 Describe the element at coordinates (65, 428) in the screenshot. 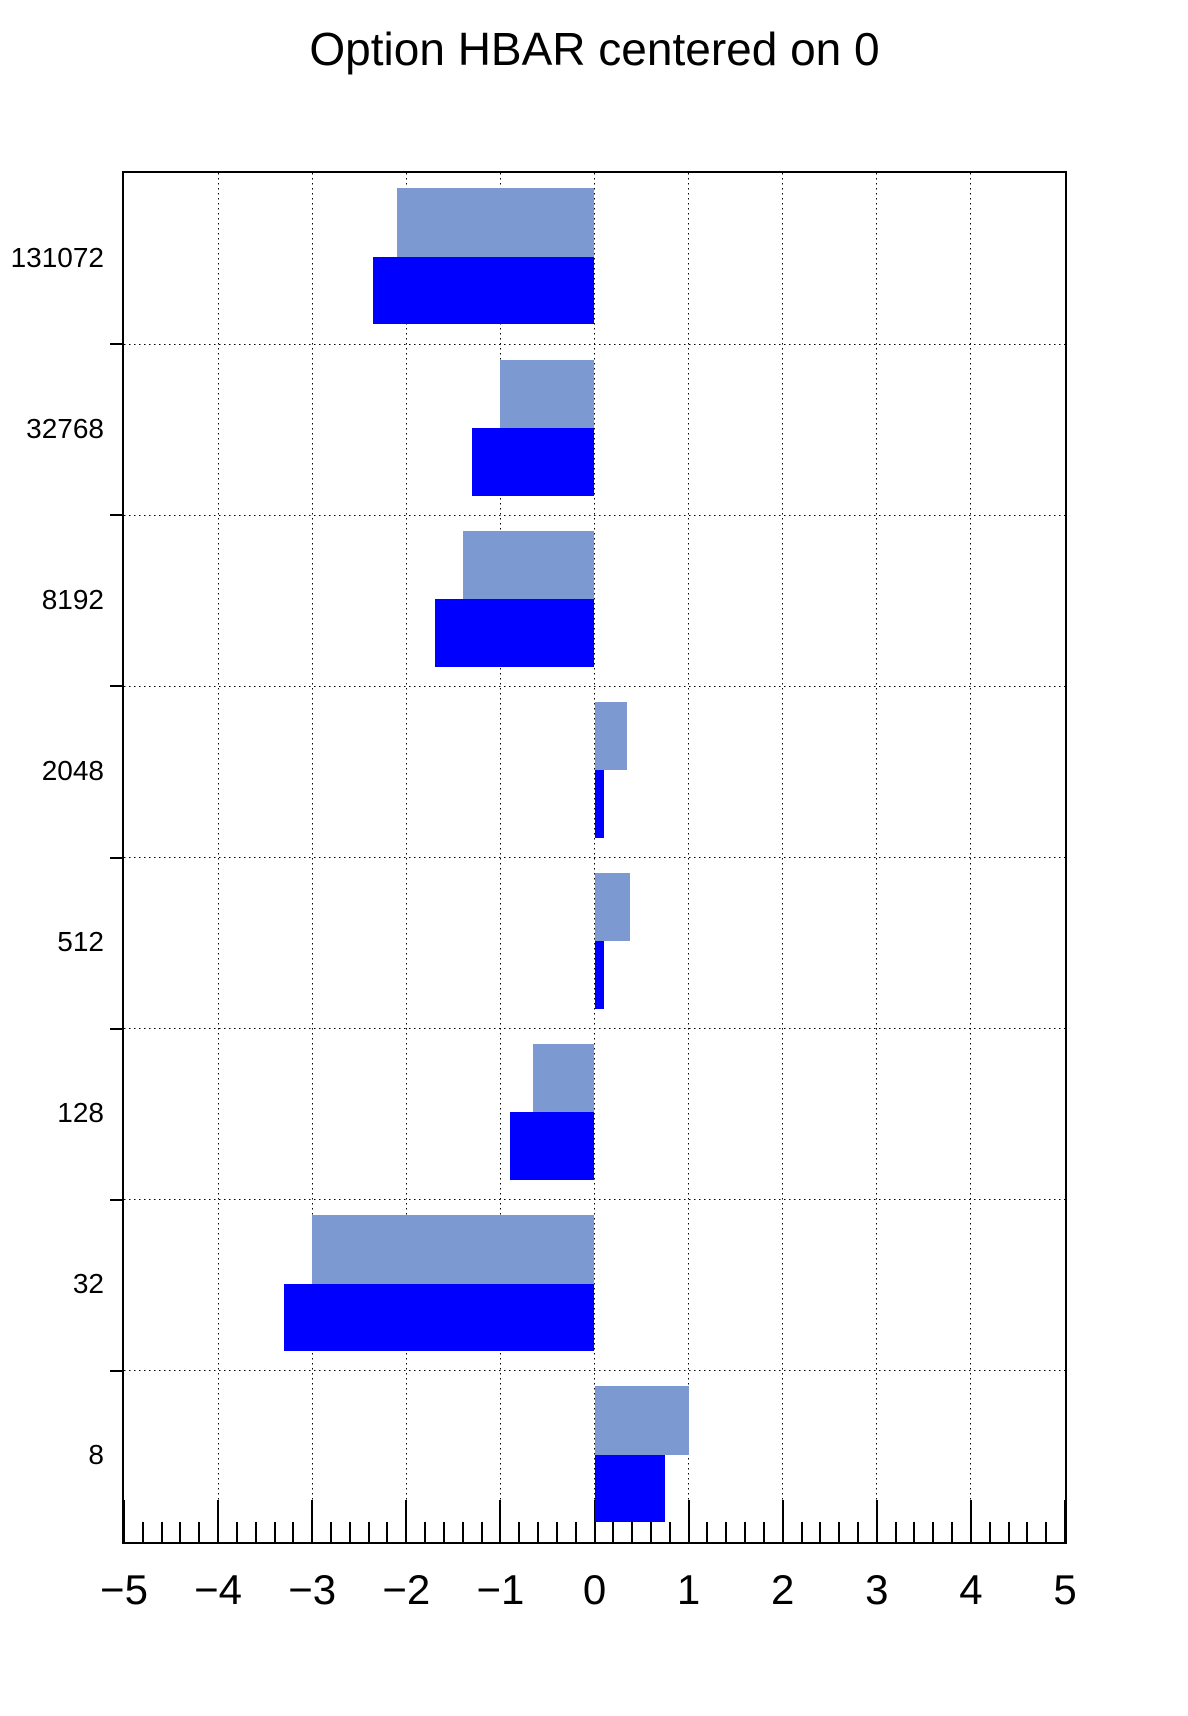

I see `y-category-label: 32768` at that location.